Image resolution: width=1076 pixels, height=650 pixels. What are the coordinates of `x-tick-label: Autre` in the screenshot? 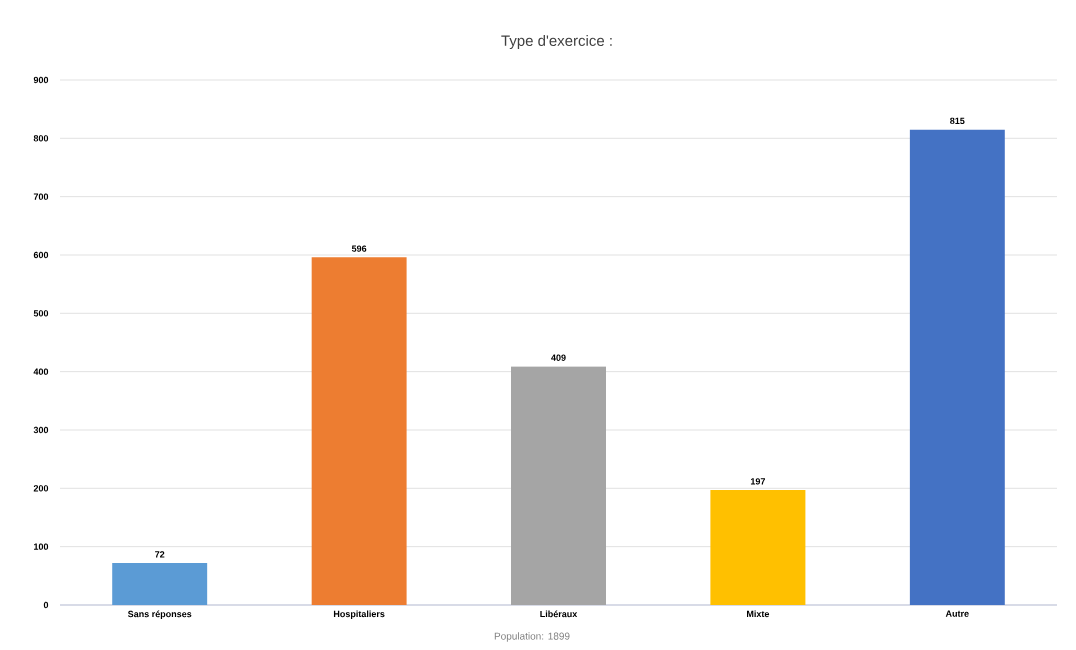 It's located at (957, 613).